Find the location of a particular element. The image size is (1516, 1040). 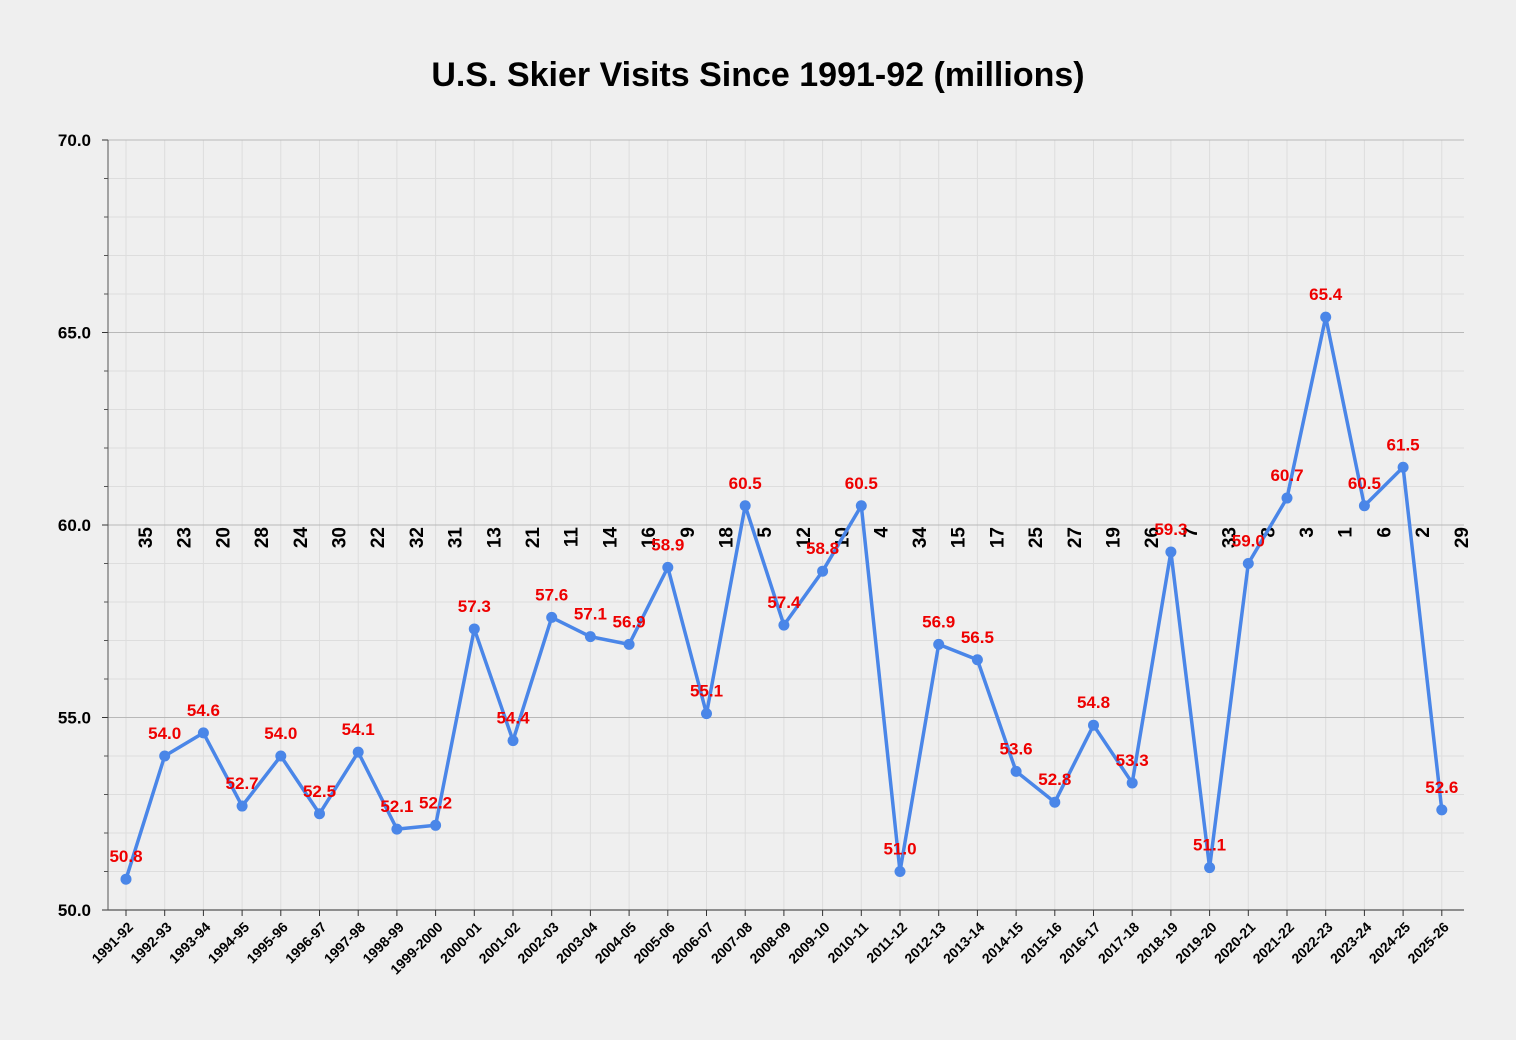

data-label: 54.0 is located at coordinates (164, 733).